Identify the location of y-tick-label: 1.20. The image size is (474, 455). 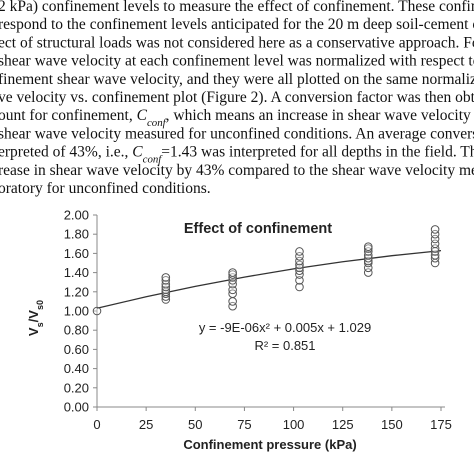
(76, 291).